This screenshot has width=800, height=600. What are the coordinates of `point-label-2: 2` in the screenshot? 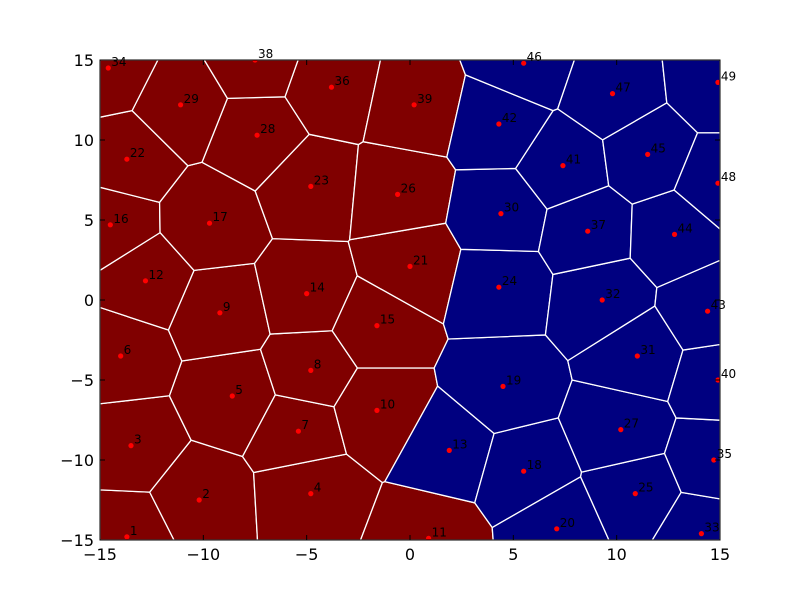 It's located at (206, 494).